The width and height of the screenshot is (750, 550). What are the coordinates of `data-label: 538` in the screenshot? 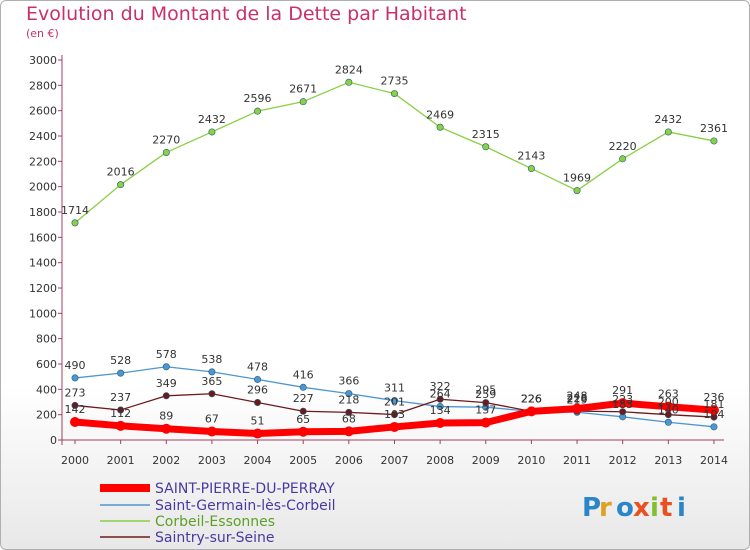 It's located at (211, 359).